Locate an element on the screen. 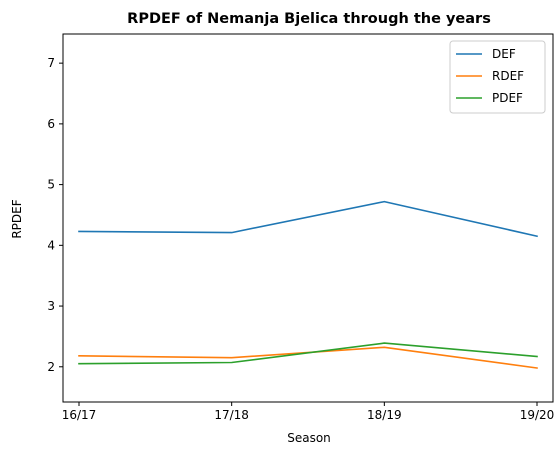 Image resolution: width=554 pixels, height=455 pixels. y-tick-label: 7 is located at coordinates (51, 63).